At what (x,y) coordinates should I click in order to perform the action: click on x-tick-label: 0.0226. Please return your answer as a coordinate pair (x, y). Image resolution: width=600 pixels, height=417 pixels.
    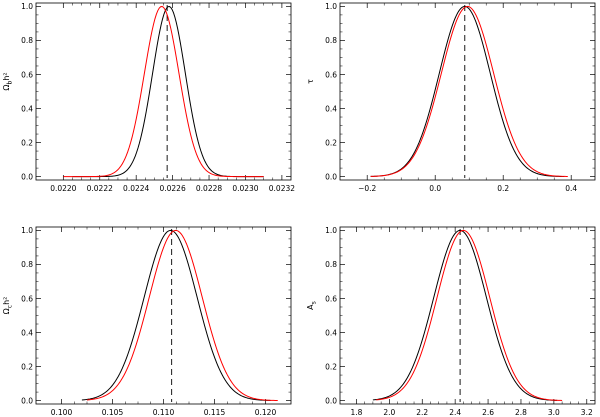
    Looking at the image, I should click on (172, 188).